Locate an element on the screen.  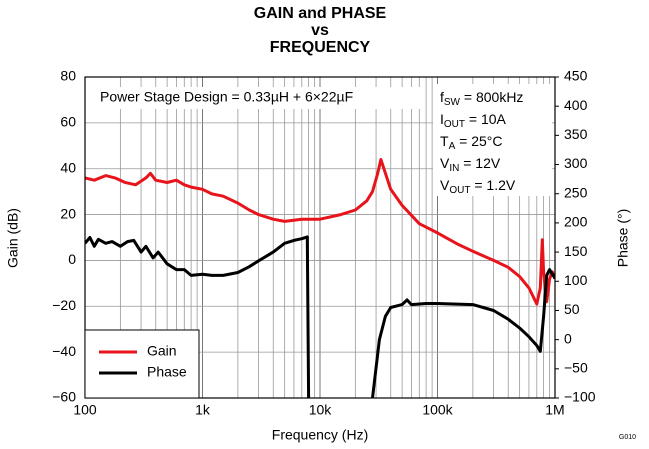
condition-subscript: A is located at coordinates (452, 146).